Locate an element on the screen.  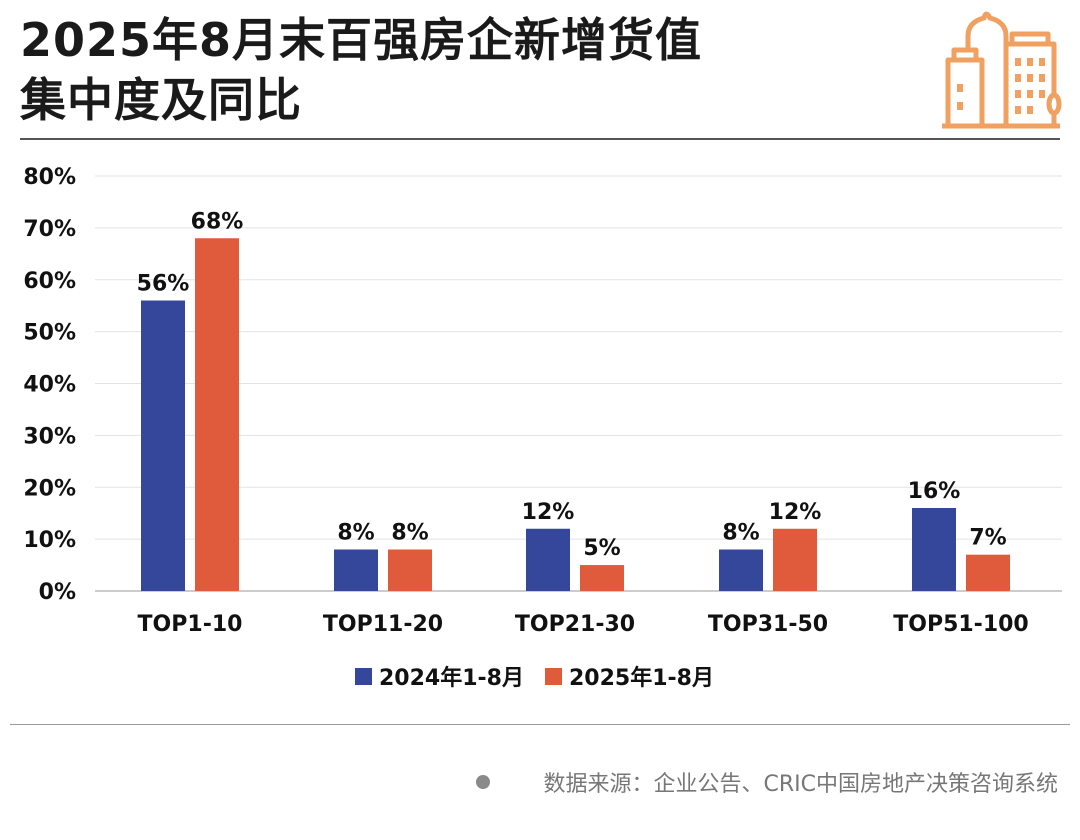
y-tick-label: 50% is located at coordinates (49, 333).